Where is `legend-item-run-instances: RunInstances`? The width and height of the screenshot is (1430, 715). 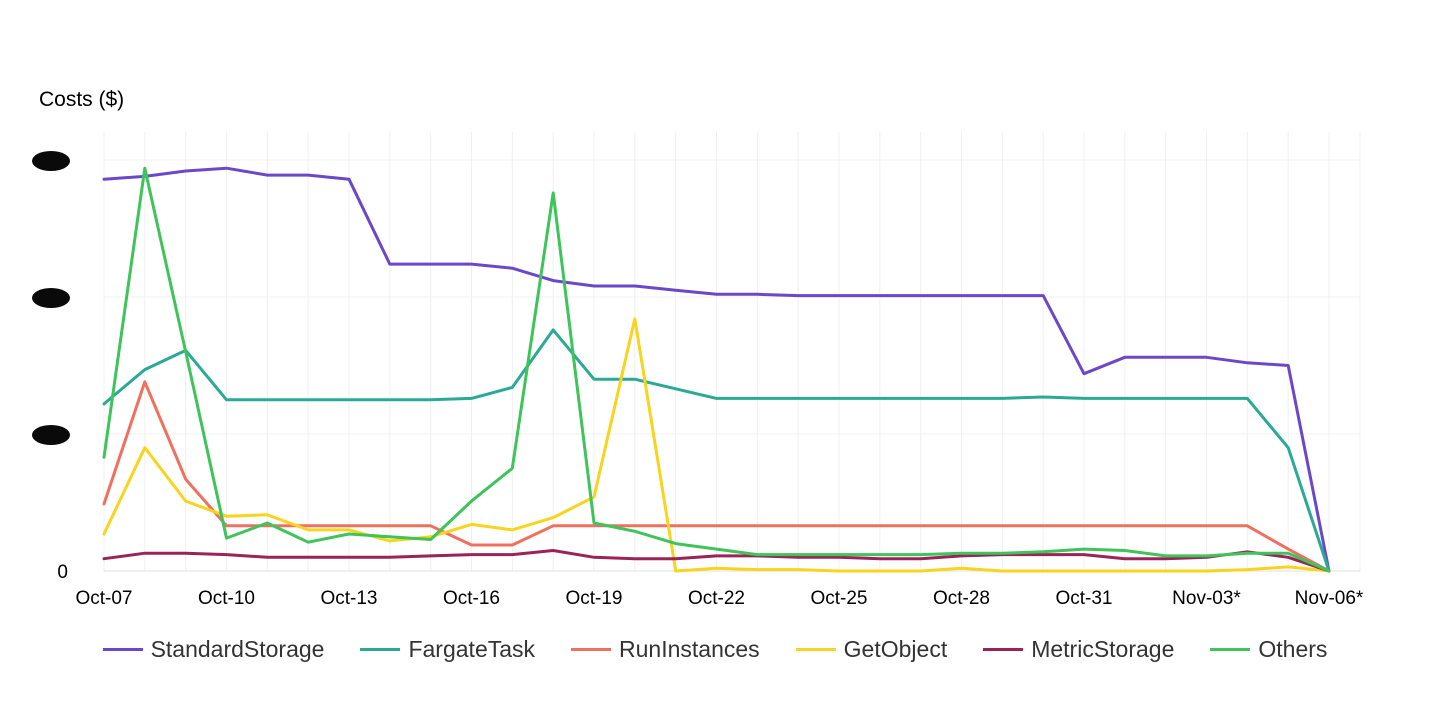 legend-item-run-instances: RunInstances is located at coordinates (665, 649).